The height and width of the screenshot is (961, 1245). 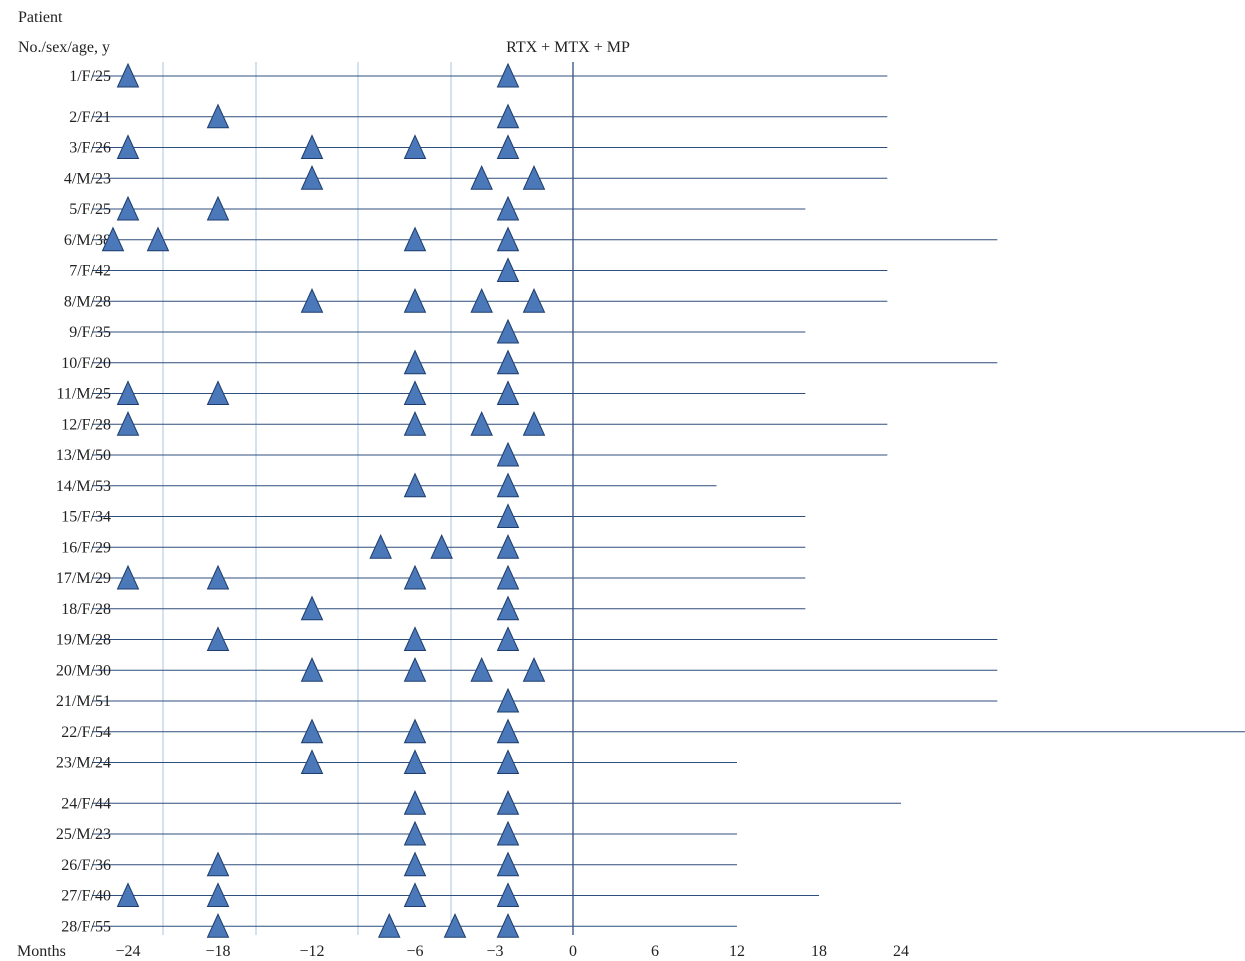 I want to click on patient-label: 25/M/23, so click(x=83, y=834).